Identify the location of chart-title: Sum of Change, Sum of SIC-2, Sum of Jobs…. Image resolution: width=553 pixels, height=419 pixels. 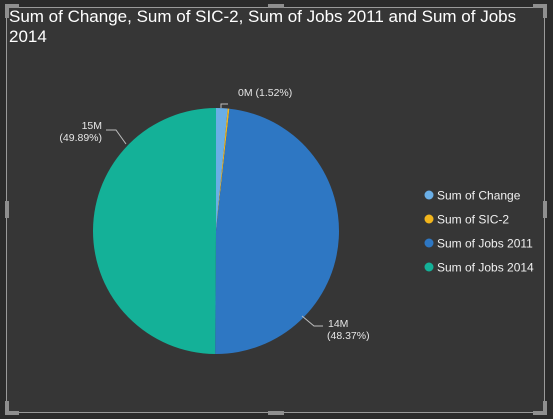
(263, 26).